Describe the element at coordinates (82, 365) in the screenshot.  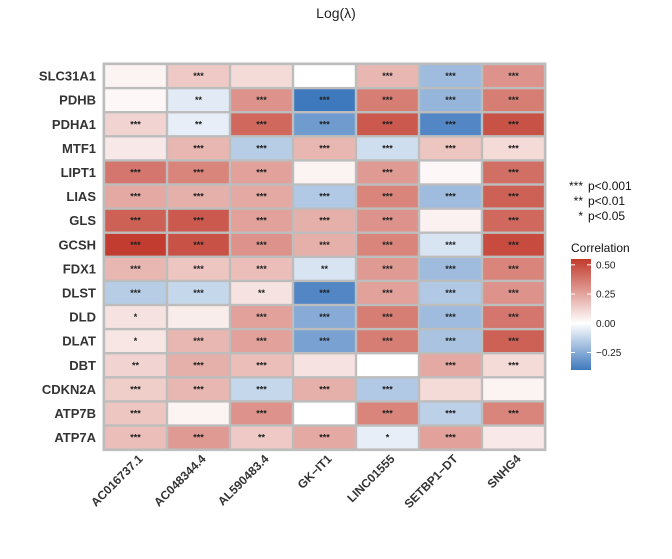
I see `row-label: DBT` at that location.